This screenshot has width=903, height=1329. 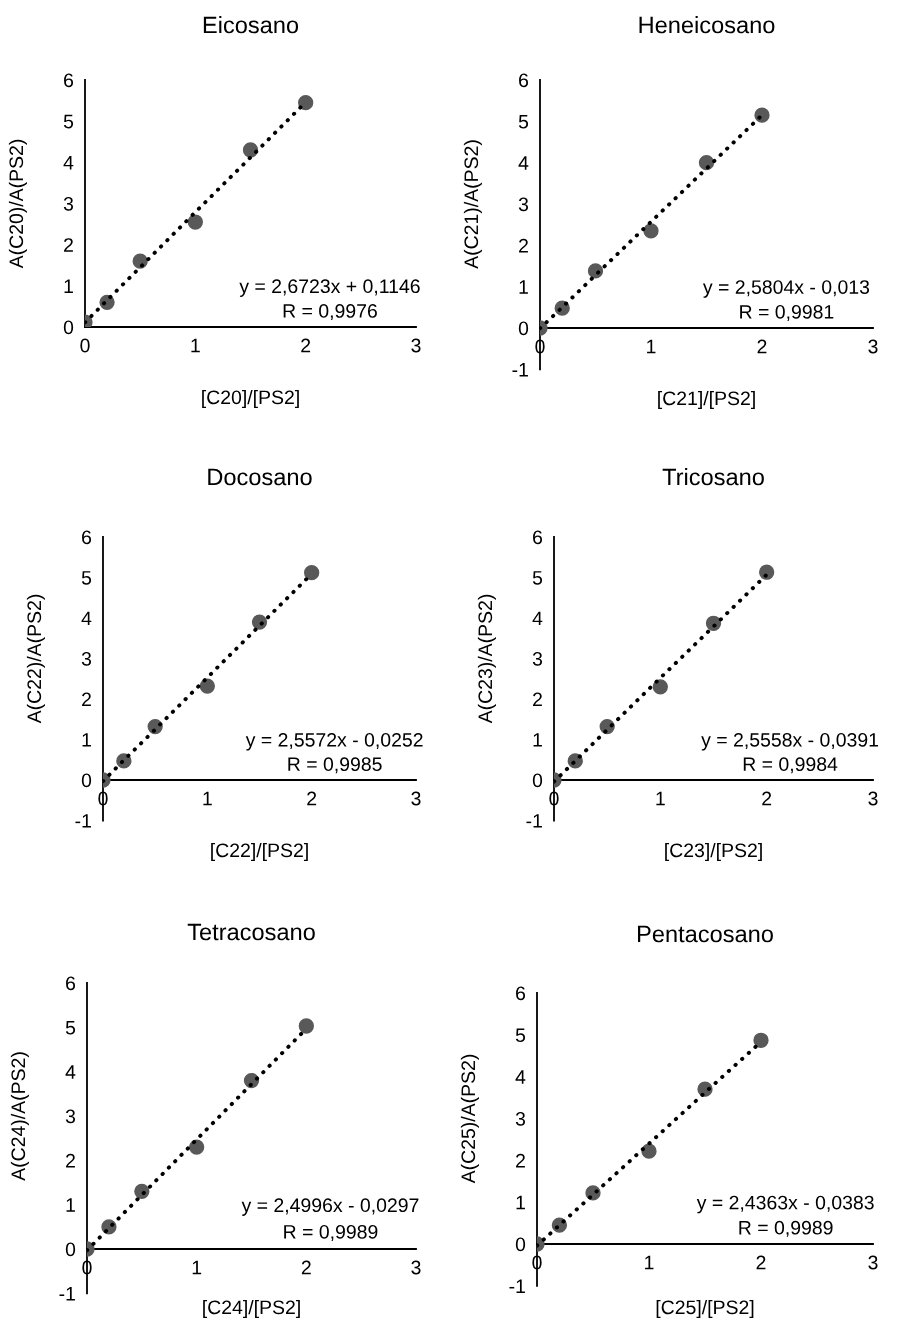 I want to click on annotation: R = 0,9985, so click(x=335, y=765).